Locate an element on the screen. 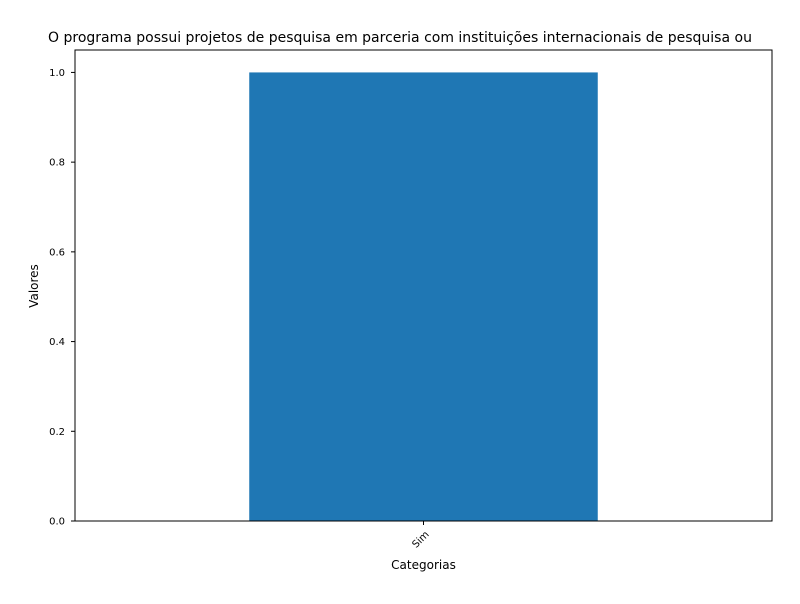 The image size is (800, 604). y-tick-label: 1.0 is located at coordinates (57, 73).